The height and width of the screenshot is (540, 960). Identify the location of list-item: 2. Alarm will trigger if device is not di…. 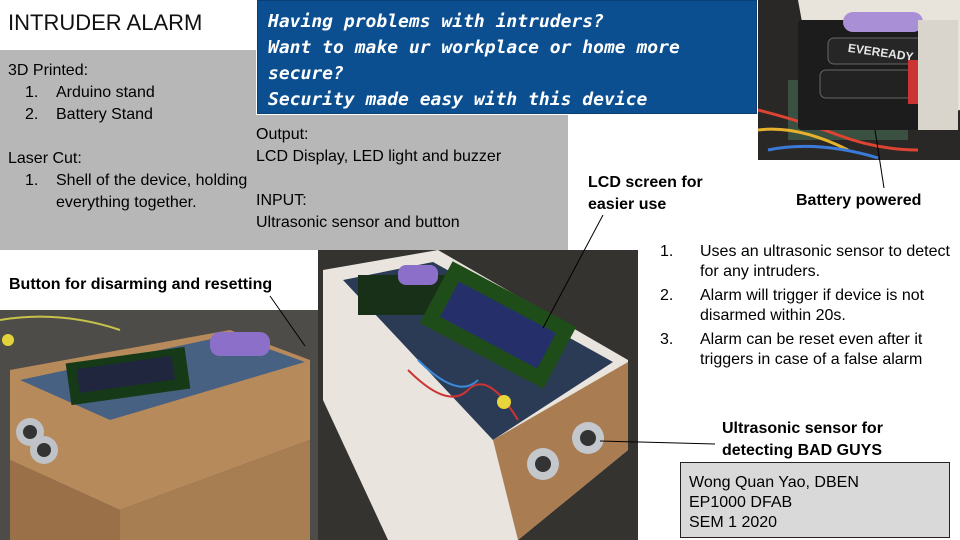
(792, 305).